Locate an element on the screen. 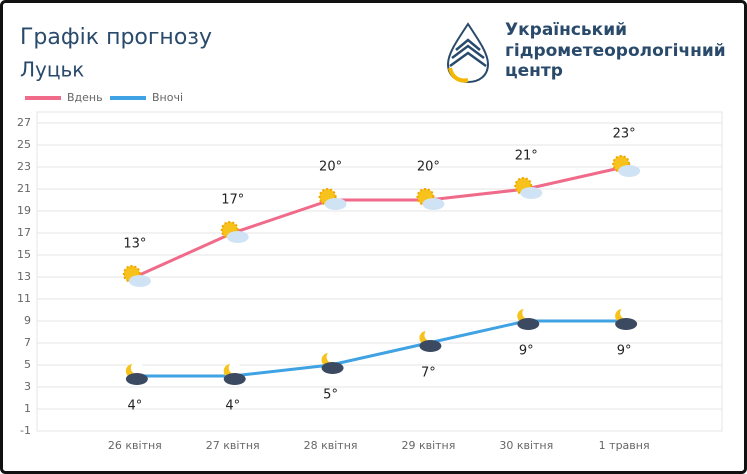 The height and width of the screenshot is (474, 747). y-tick-label: 11 is located at coordinates (24, 298).